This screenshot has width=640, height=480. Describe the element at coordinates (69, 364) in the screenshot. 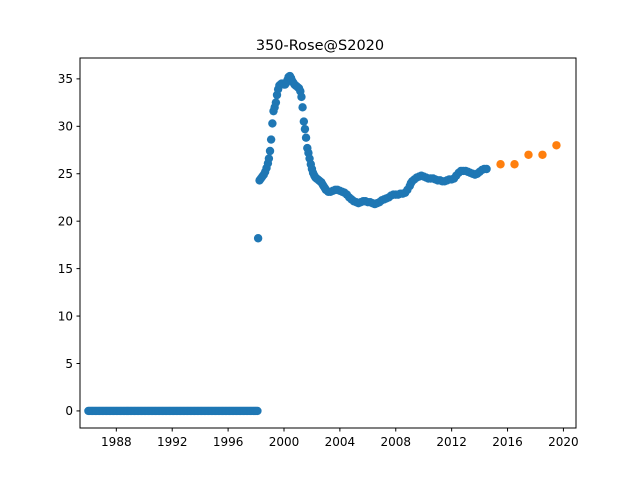

I see `y-tick-label: 5` at that location.